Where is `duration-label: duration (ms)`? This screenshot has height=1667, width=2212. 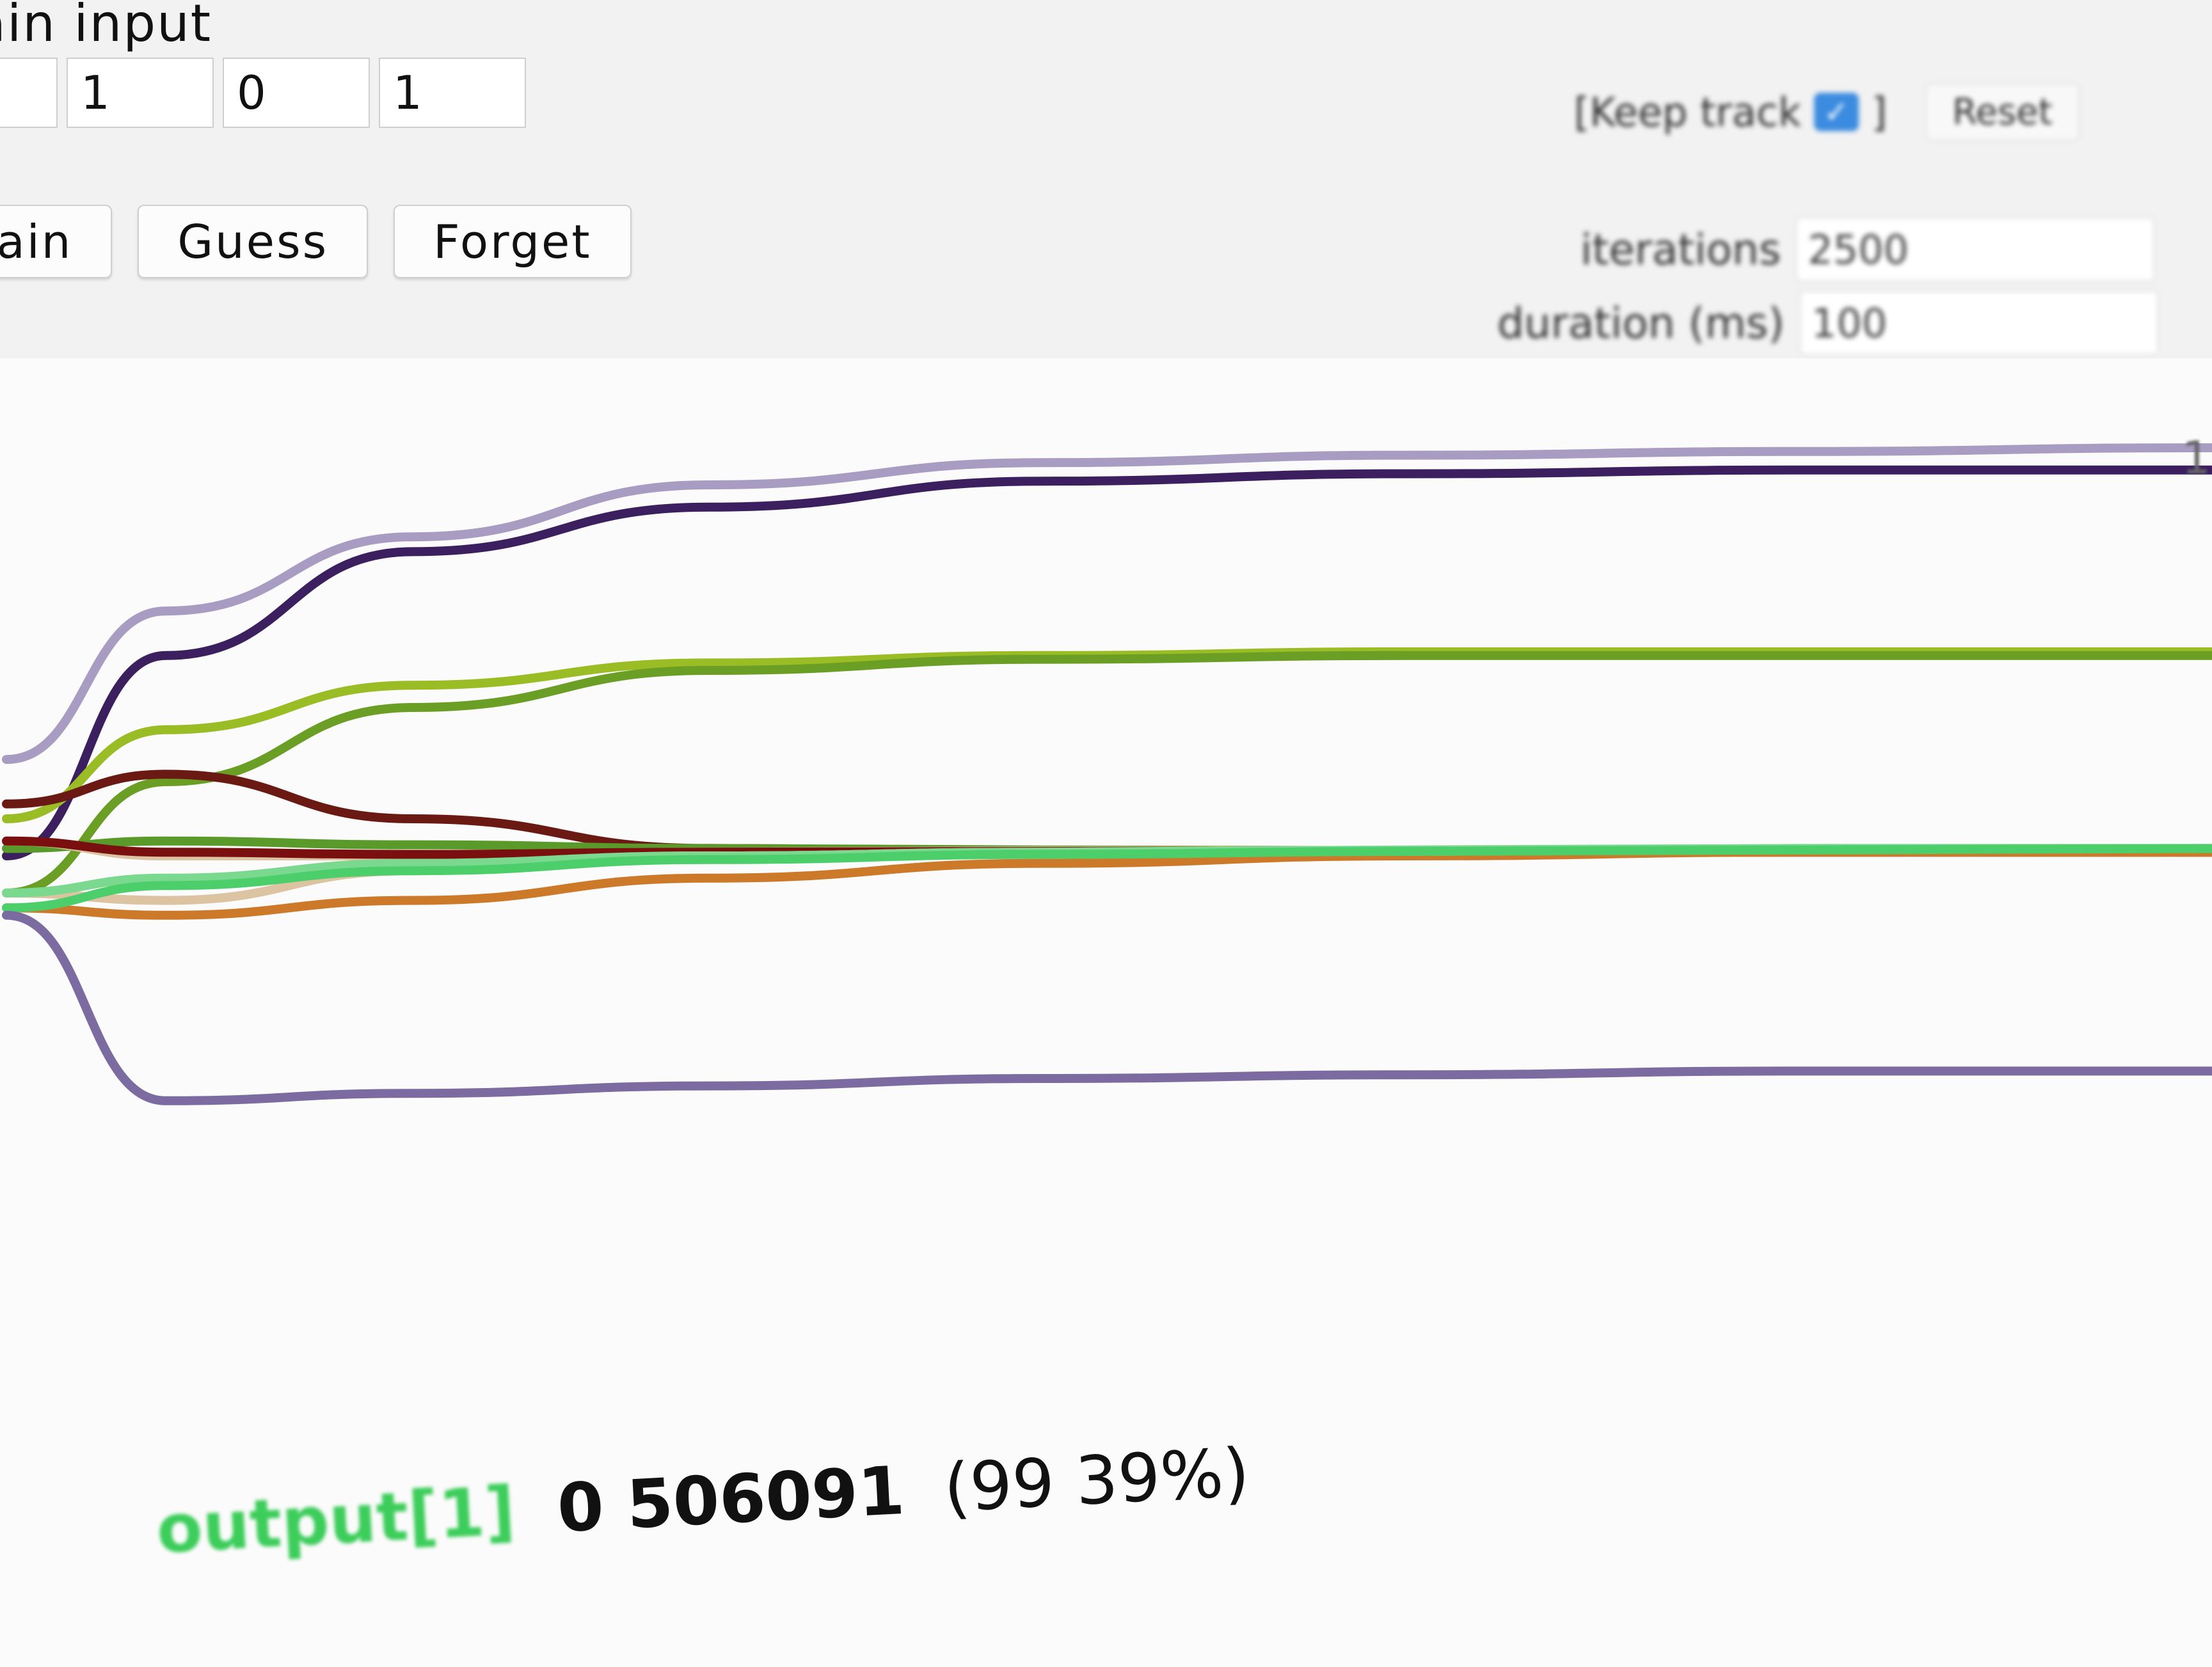 duration-label: duration (ms) is located at coordinates (1641, 323).